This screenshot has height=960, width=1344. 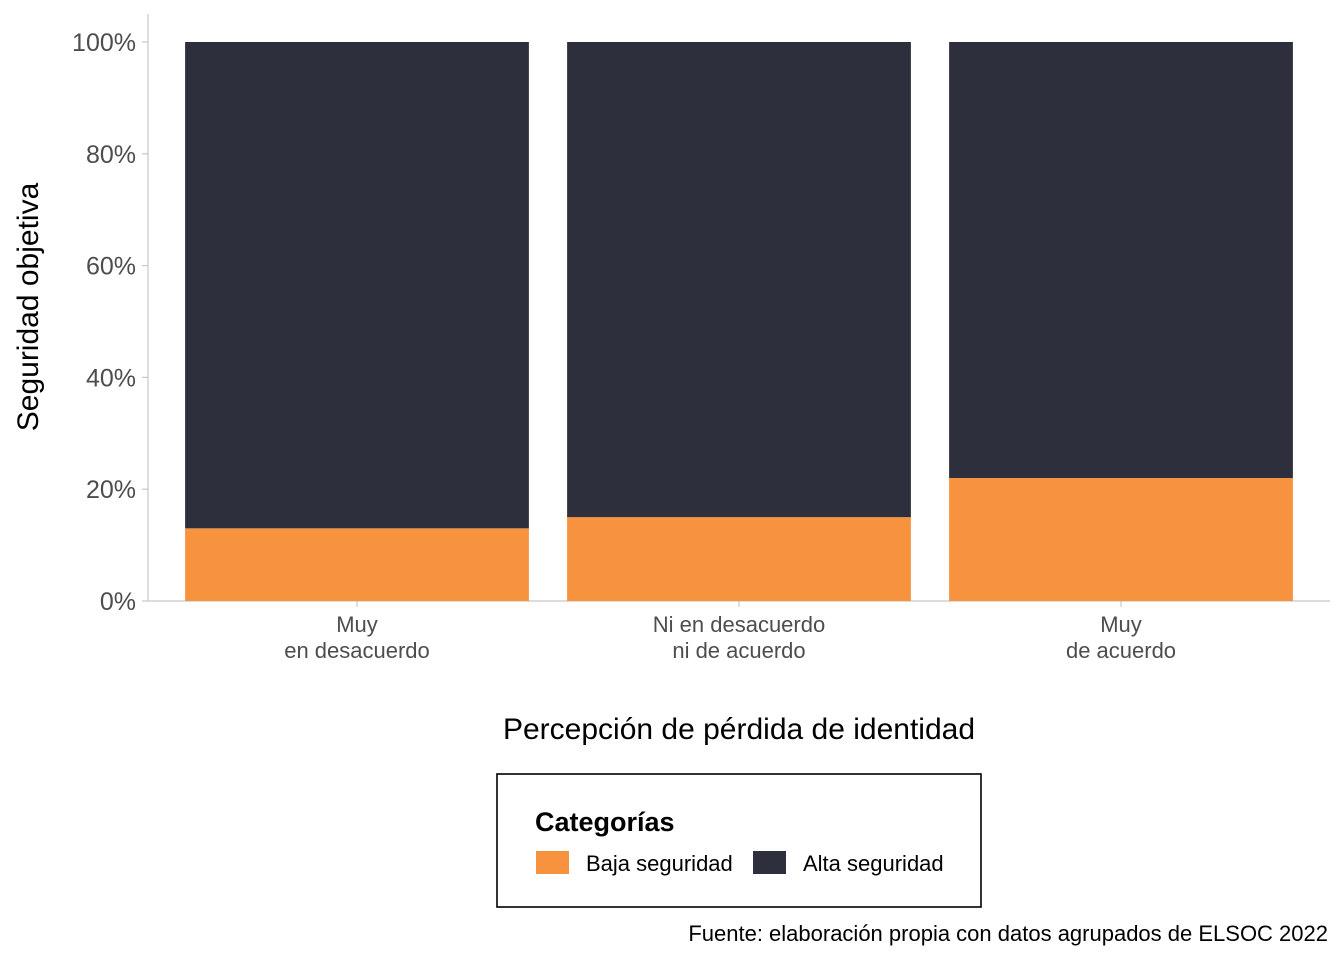 I want to click on x-tick-label: Muy en desacuerdo, so click(x=357, y=637).